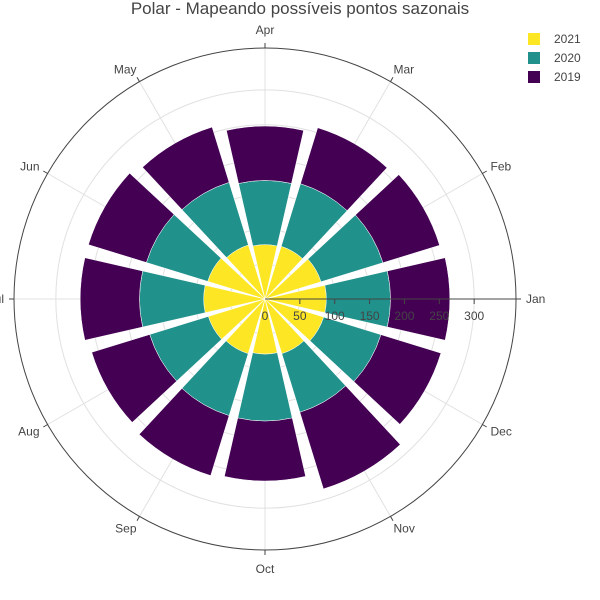  I want to click on bar-2019-sep, so click(184, 432).